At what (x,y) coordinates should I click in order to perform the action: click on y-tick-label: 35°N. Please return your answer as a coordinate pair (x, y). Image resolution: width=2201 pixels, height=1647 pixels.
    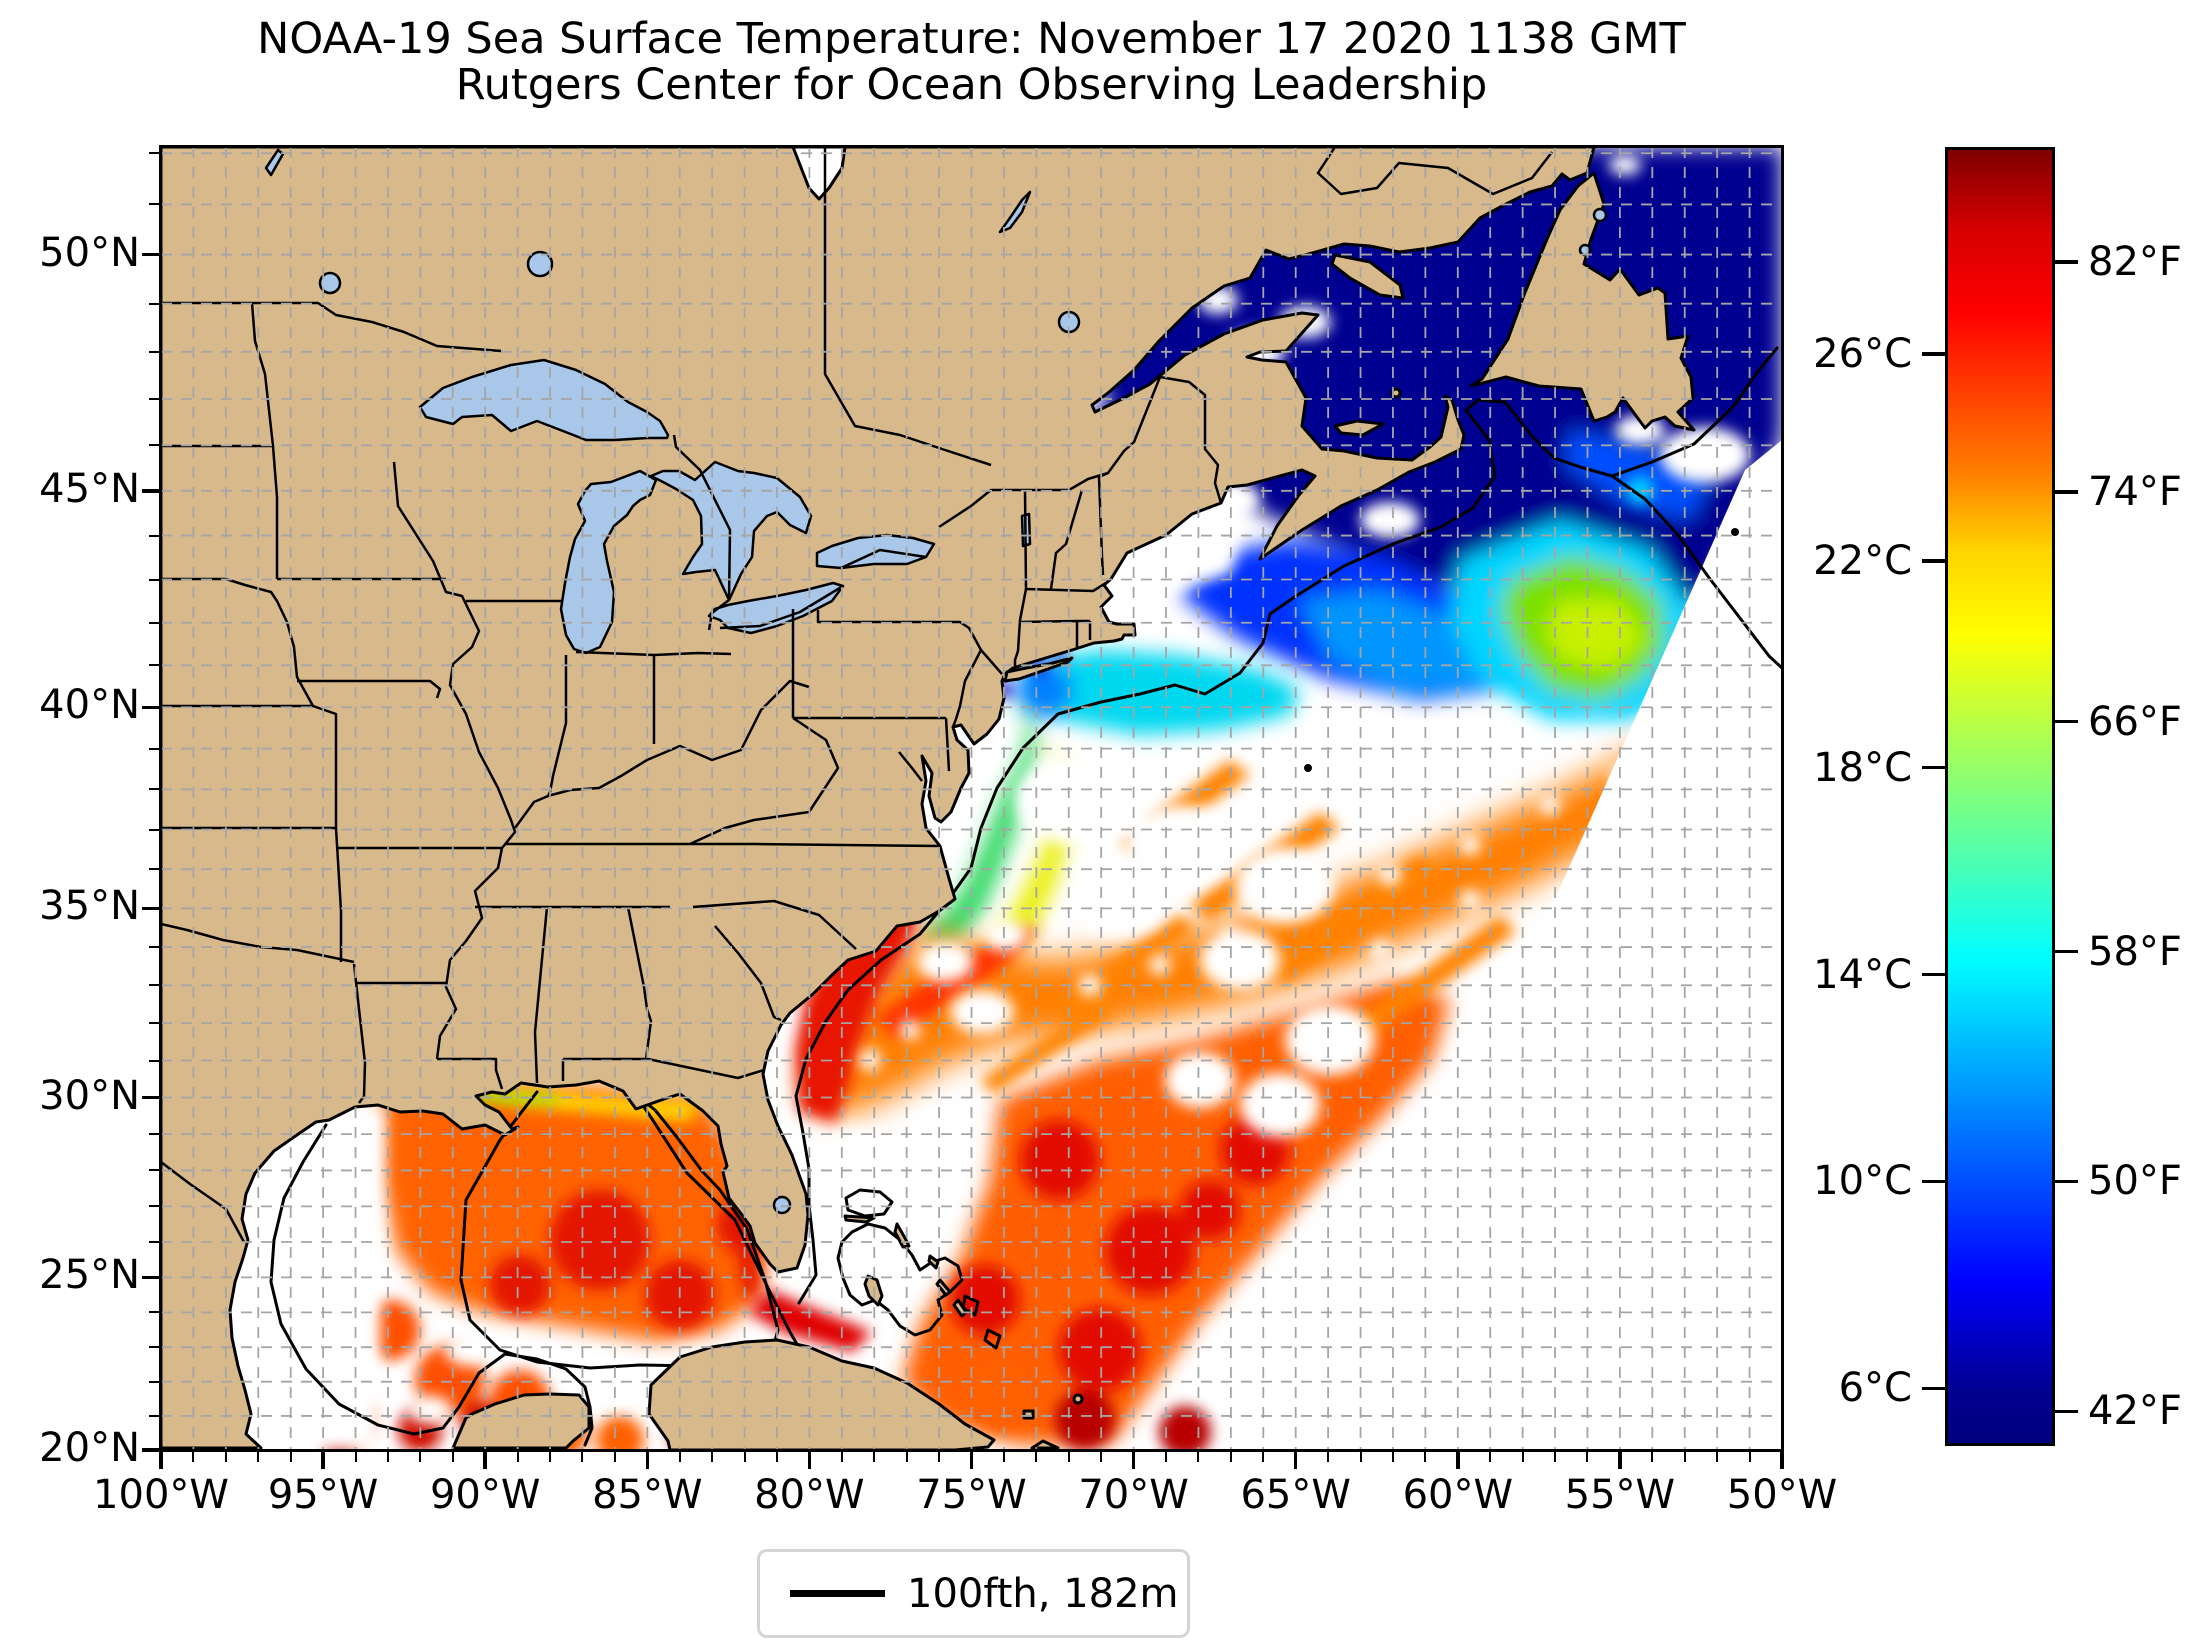
    Looking at the image, I should click on (89, 906).